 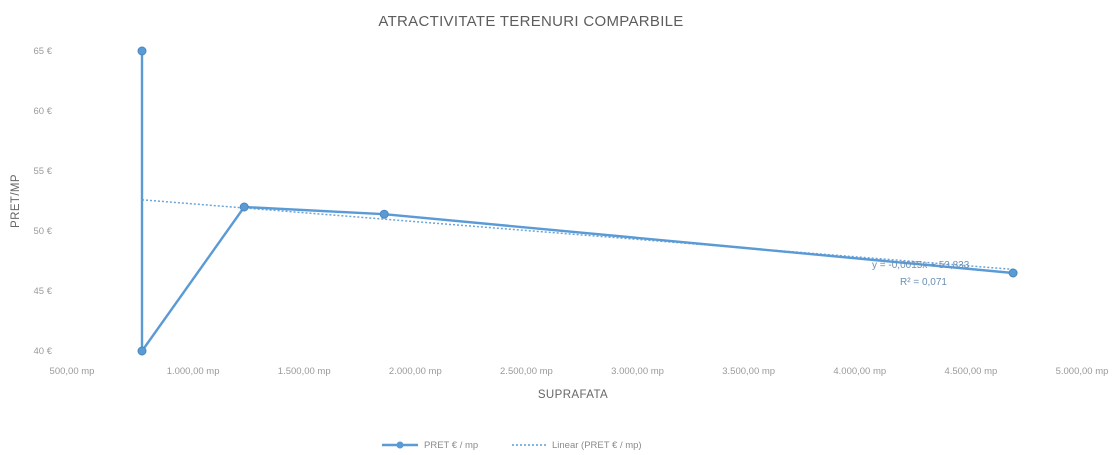 I want to click on legend-trendline-label: Linear (PRET € / mp), so click(x=597, y=445).